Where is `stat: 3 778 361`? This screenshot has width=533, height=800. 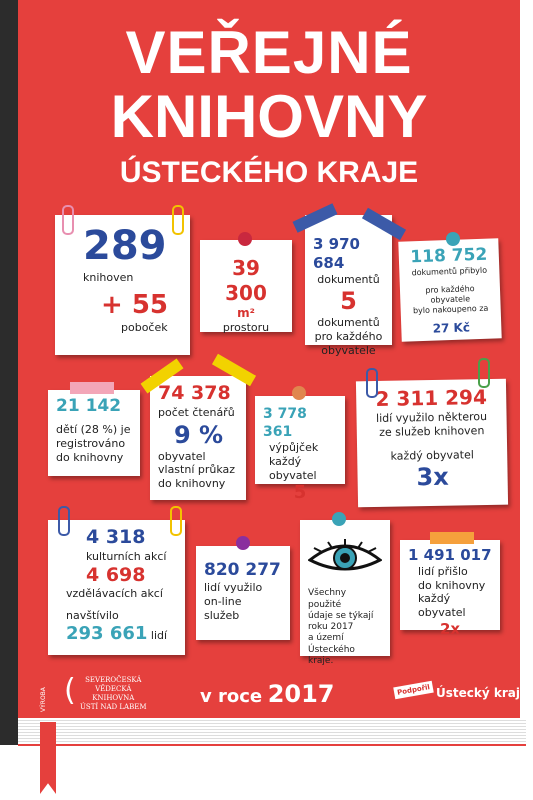
stat: 3 778 361 is located at coordinates (285, 423).